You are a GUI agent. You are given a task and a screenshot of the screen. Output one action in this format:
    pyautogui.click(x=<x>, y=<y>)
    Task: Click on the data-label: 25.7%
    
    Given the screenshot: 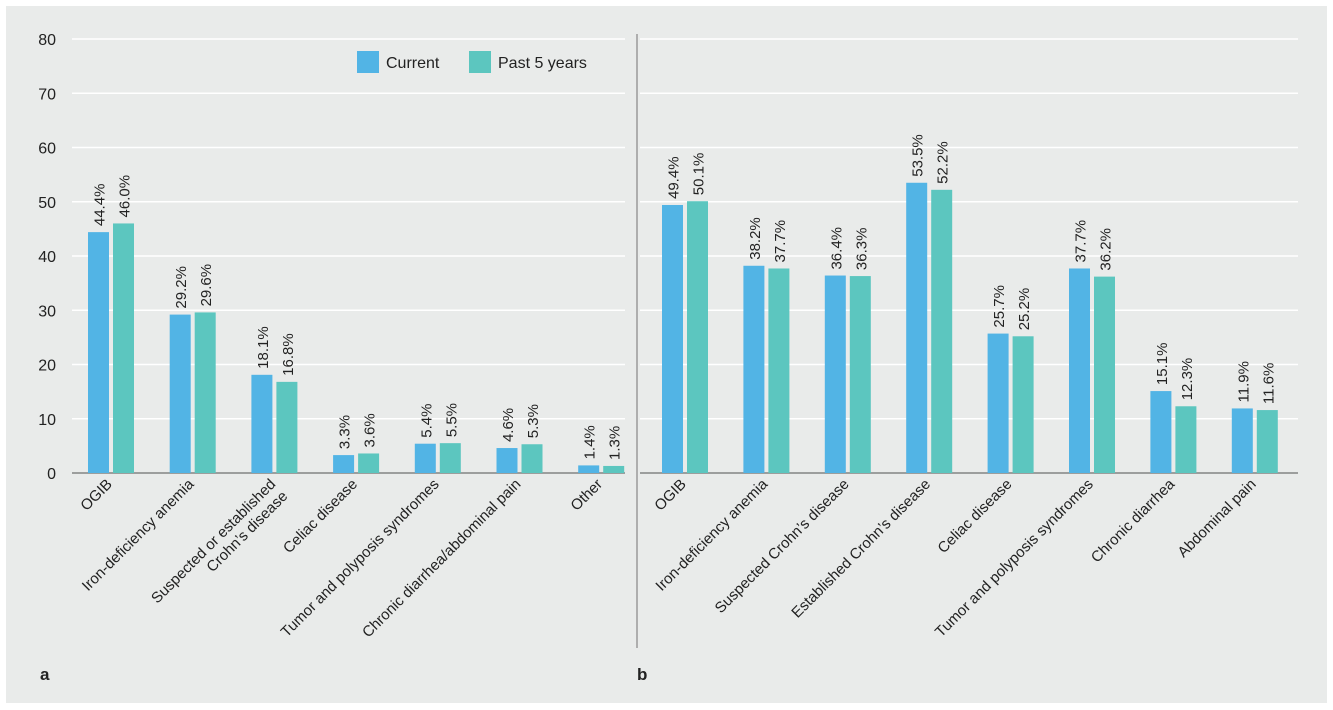 What is the action you would take?
    pyautogui.click(x=999, y=306)
    